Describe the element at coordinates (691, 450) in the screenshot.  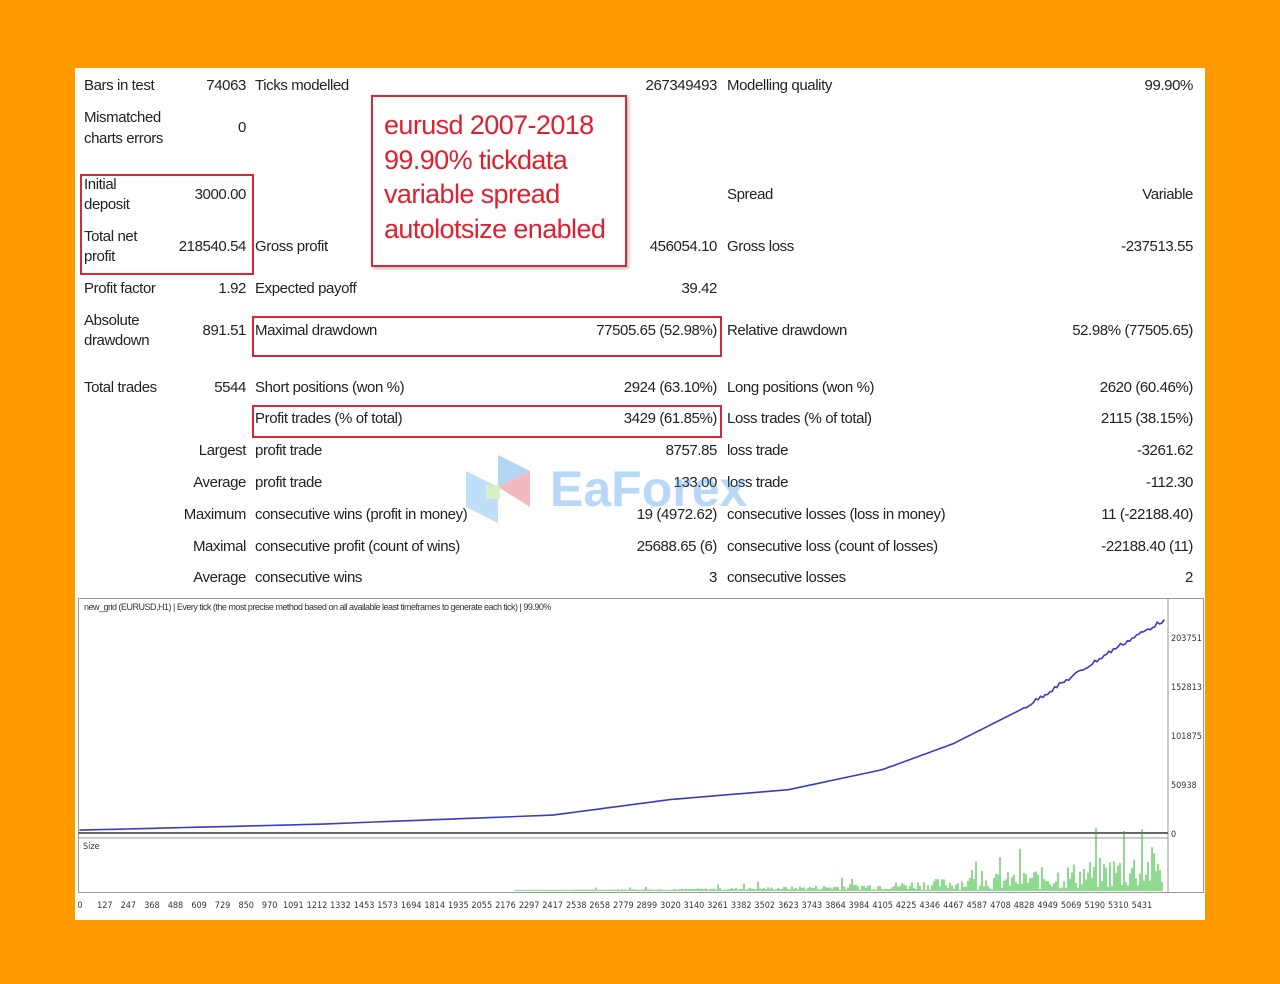
I see `largest-profit-value: 8757.85` at that location.